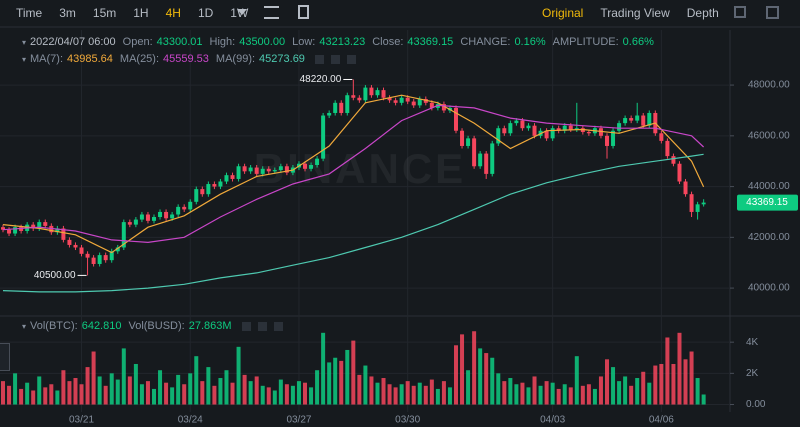 Image resolution: width=800 pixels, height=427 pixels. What do you see at coordinates (205, 13) in the screenshot?
I see `interval-button: 1D` at bounding box center [205, 13].